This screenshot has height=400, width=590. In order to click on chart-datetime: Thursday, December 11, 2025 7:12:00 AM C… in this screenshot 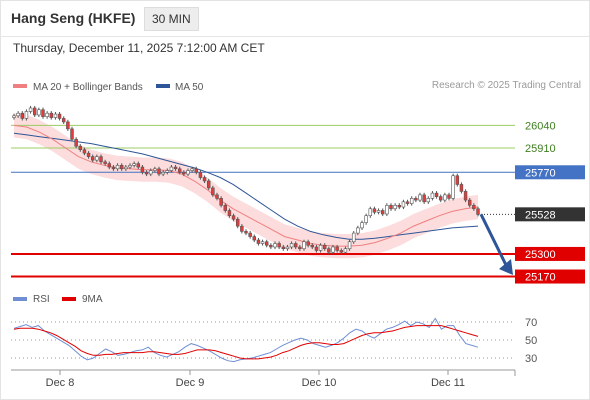, I will do `click(139, 48)`.